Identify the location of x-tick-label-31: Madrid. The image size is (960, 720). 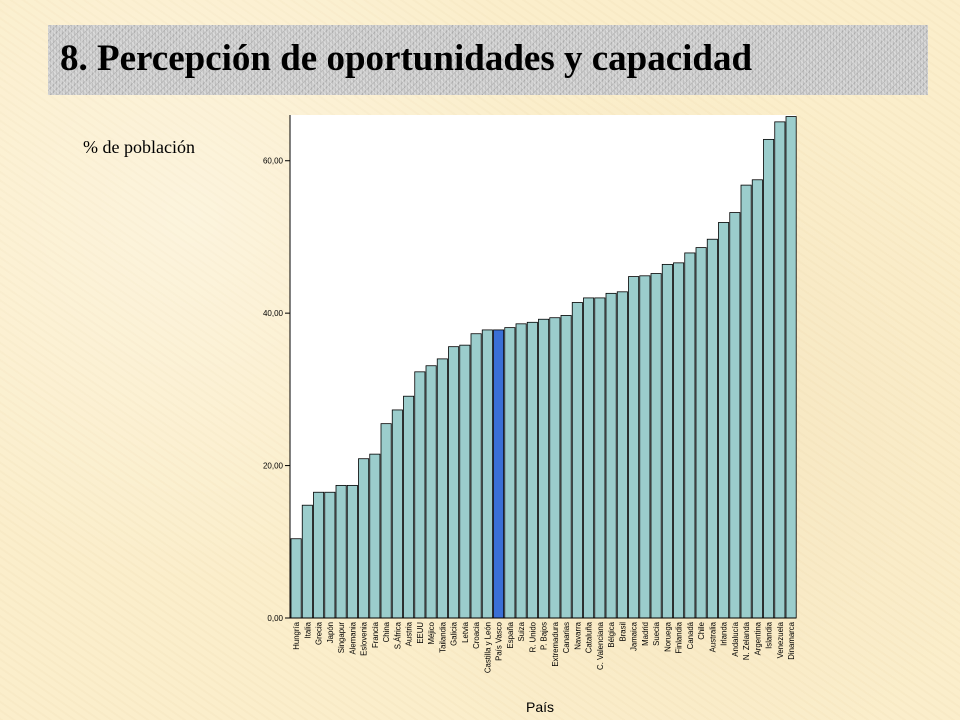
(645, 634).